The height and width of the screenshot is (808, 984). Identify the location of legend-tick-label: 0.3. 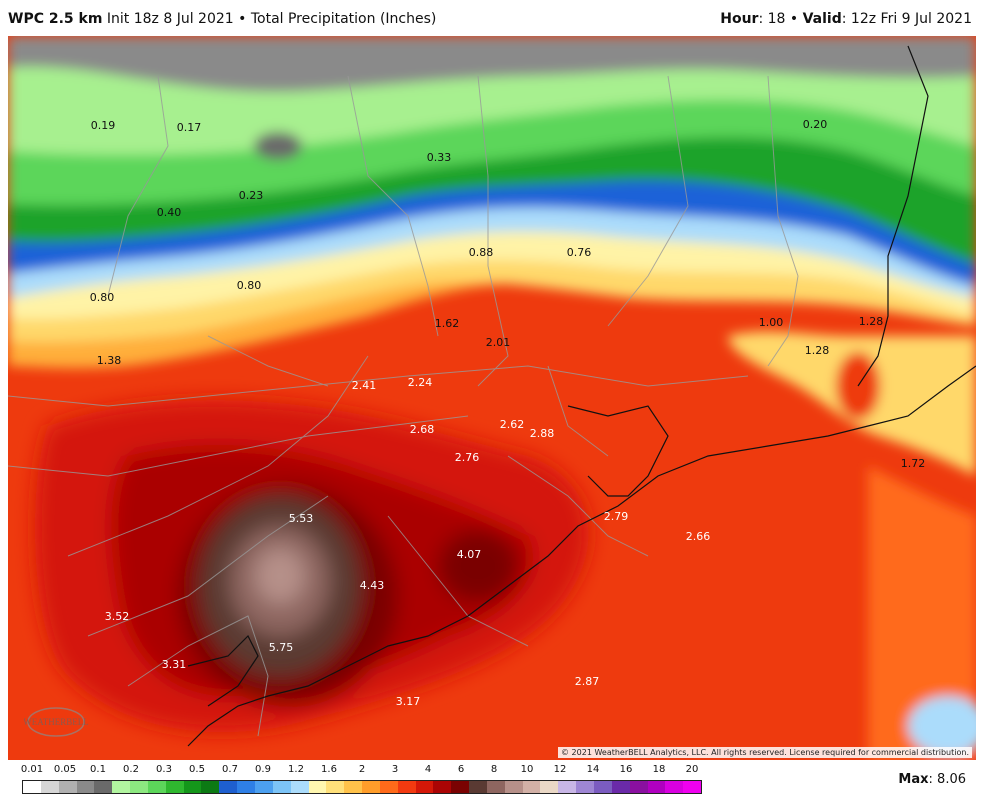
(164, 769).